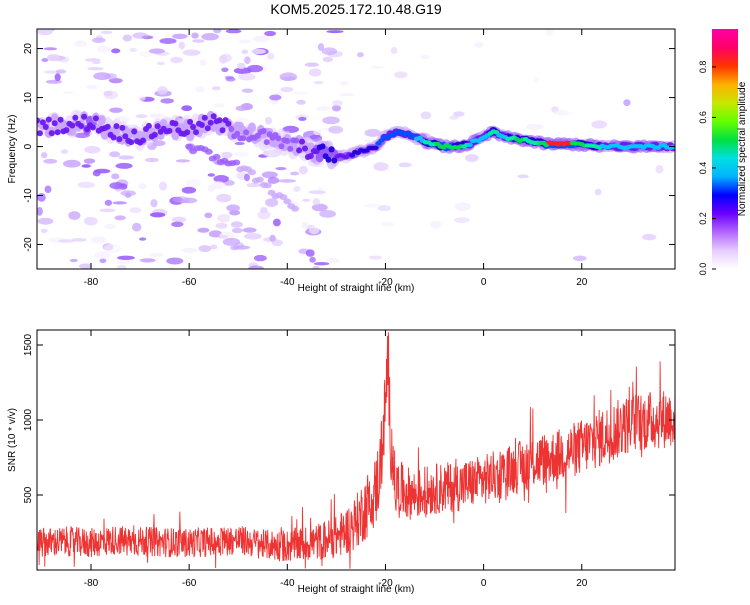  What do you see at coordinates (356, 139) in the screenshot?
I see `main-ridge` at bounding box center [356, 139].